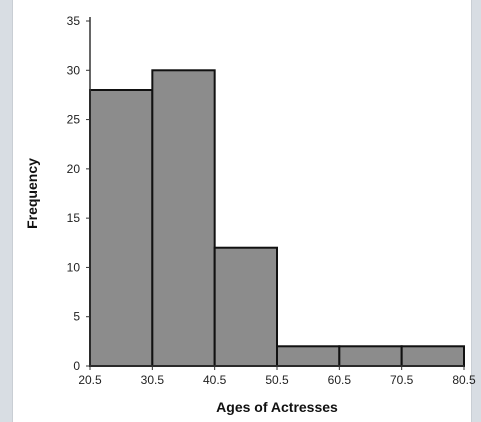  Describe the element at coordinates (74, 169) in the screenshot. I see `y-tick-label: 20` at that location.